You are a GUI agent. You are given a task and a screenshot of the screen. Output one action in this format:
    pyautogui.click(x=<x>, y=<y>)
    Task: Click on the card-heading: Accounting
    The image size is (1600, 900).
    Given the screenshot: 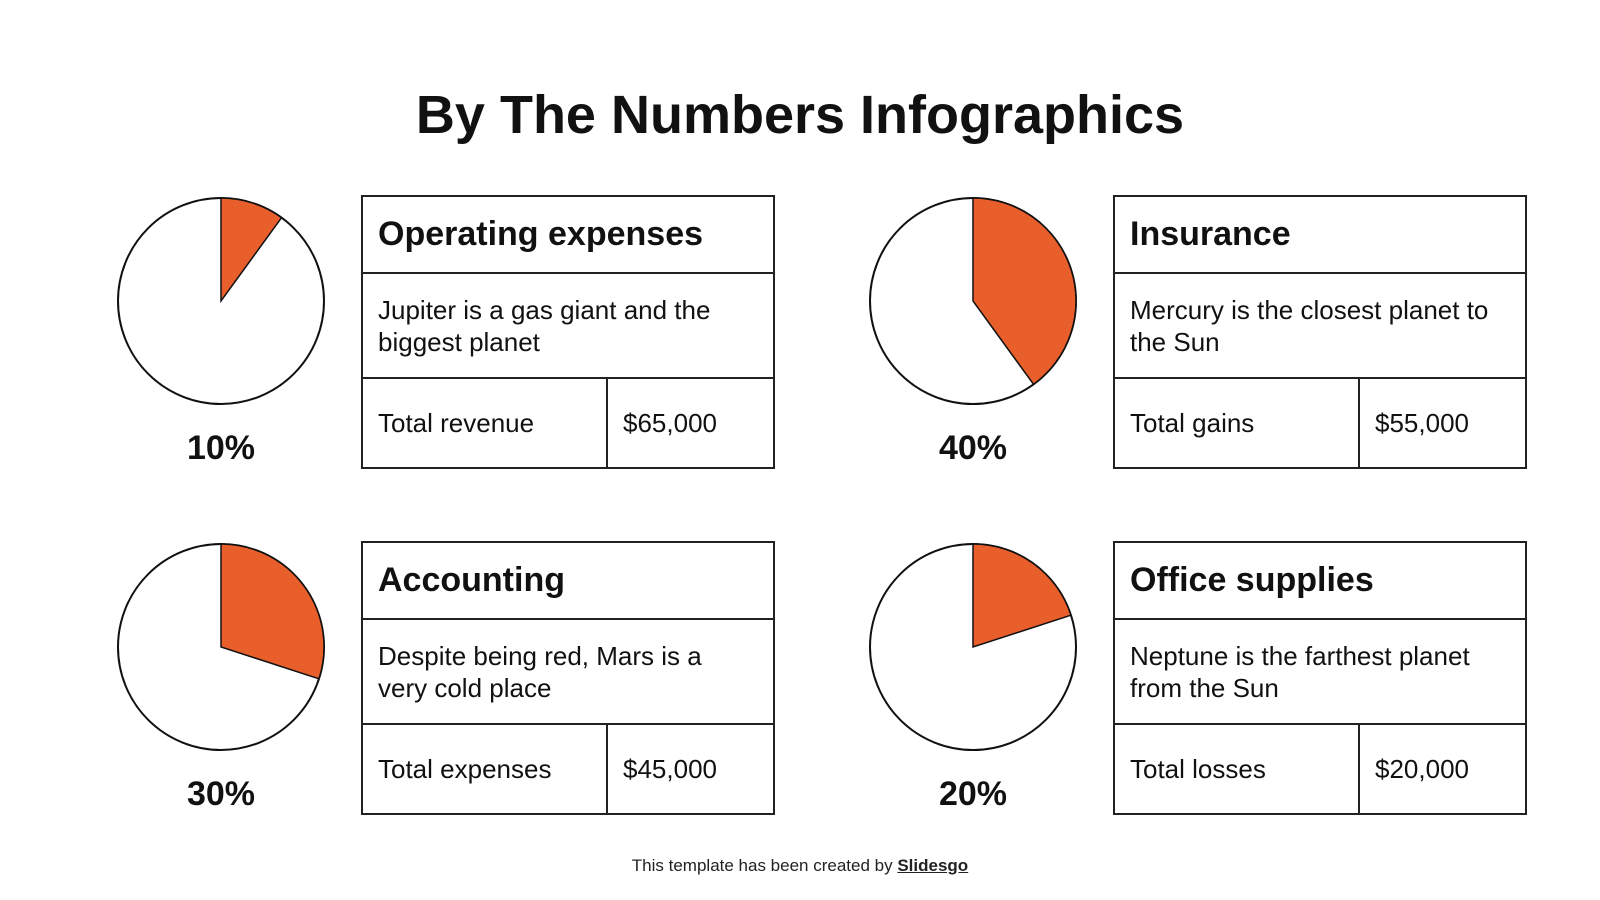 What is the action you would take?
    pyautogui.click(x=568, y=581)
    